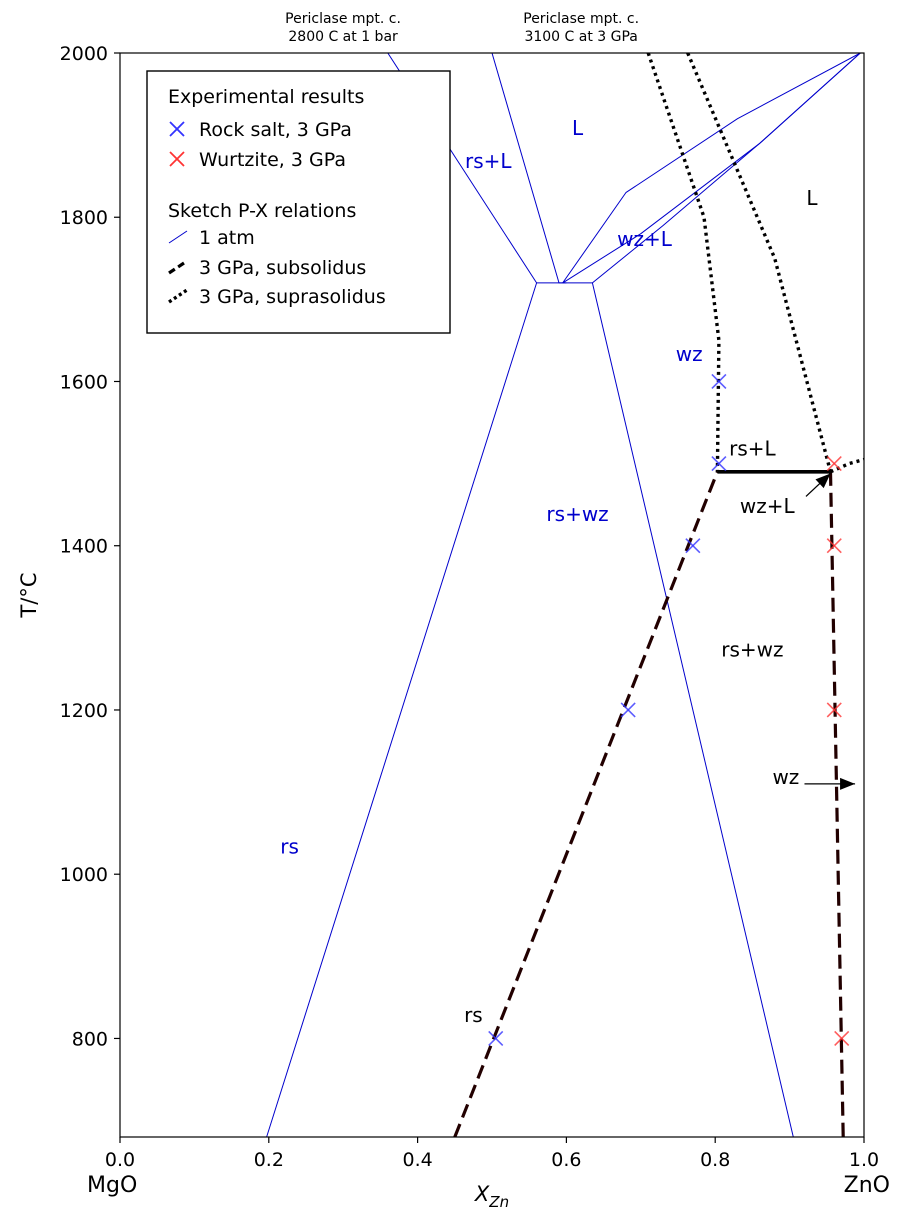 This screenshot has width=905, height=1215. What do you see at coordinates (112, 1185) in the screenshot?
I see `mgo-label: MgO` at bounding box center [112, 1185].